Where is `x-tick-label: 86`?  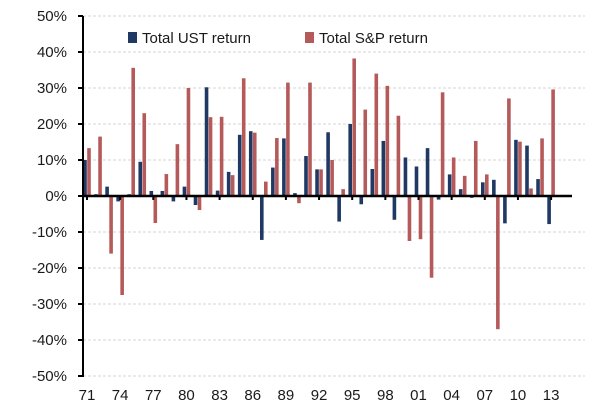 x-tick-label: 86 is located at coordinates (252, 395).